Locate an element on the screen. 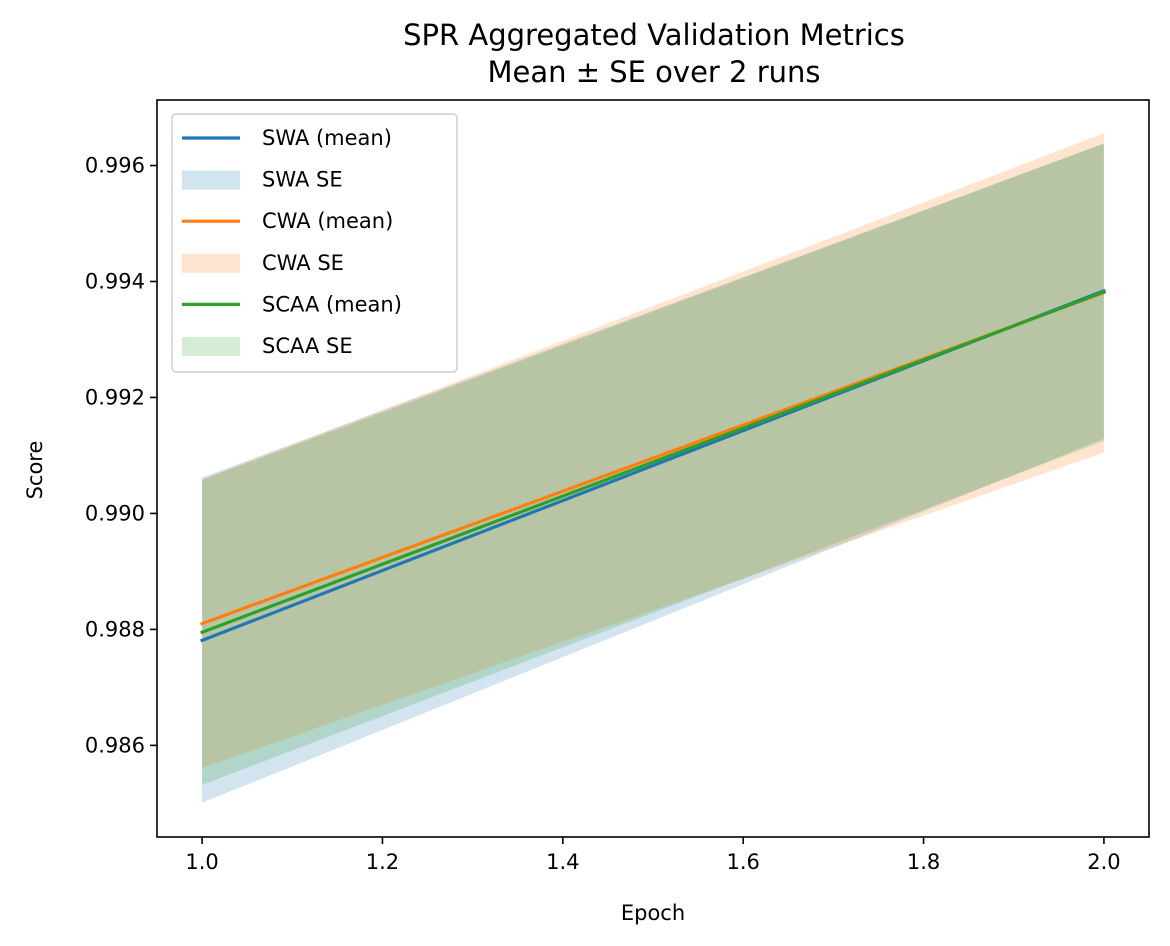 Image resolution: width=1170 pixels, height=946 pixels. x-tick-label: 1.6 is located at coordinates (742, 862).